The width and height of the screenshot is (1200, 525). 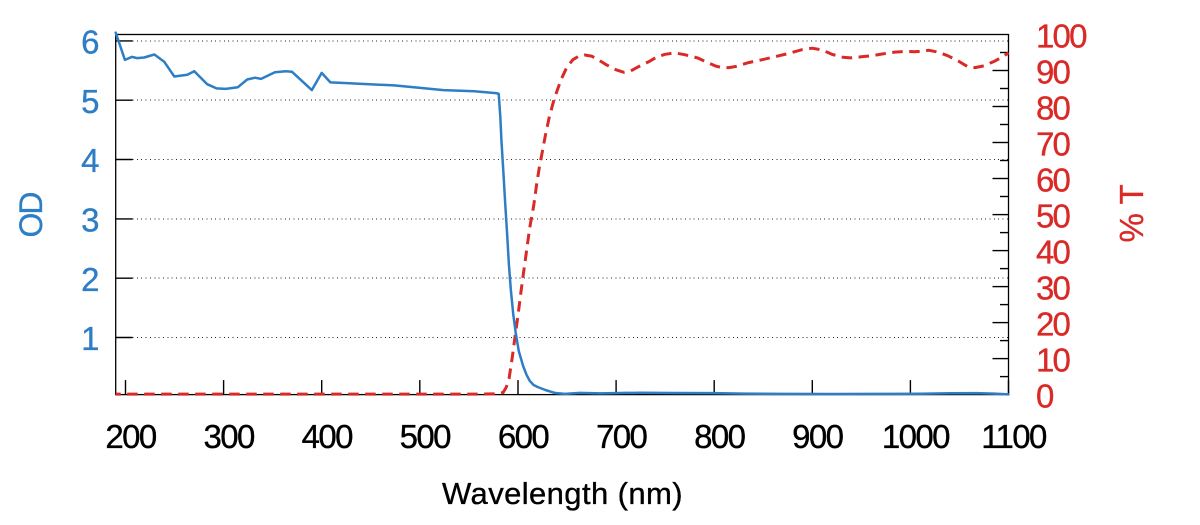 I want to click on svg-text: Wavelength (nm), so click(x=562, y=493).